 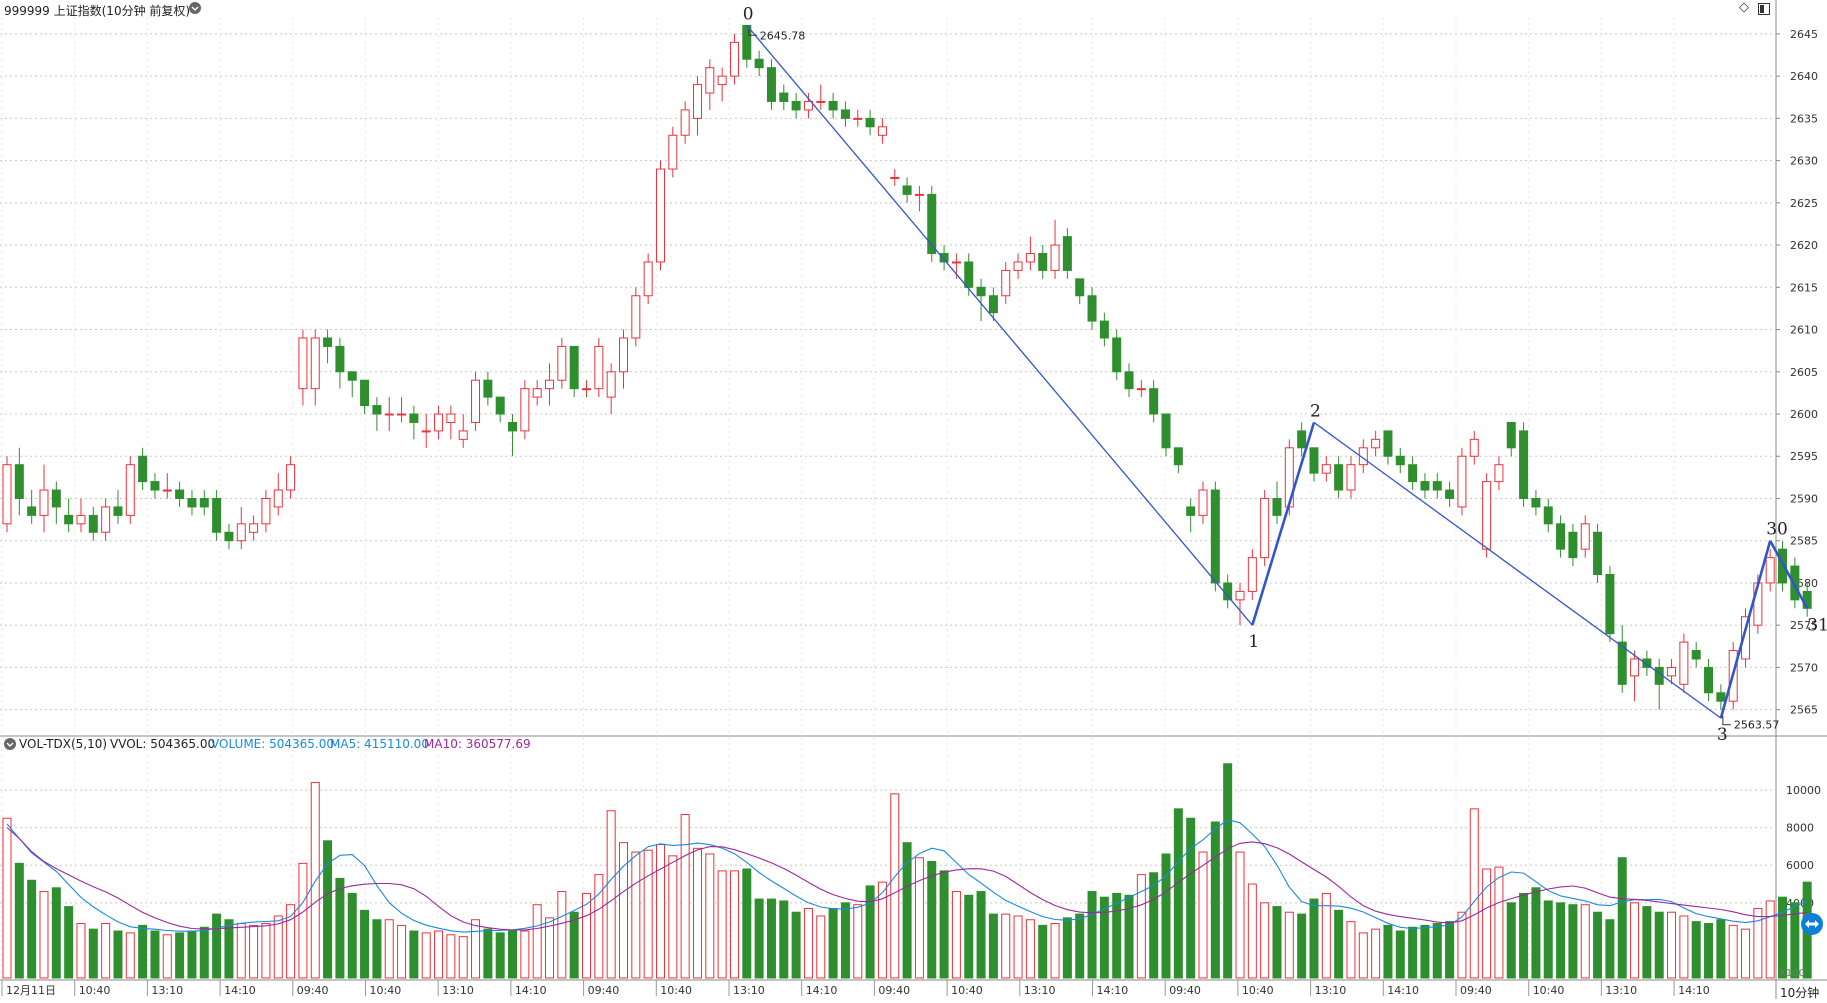 What do you see at coordinates (1792, 973) in the screenshot?
I see `vol-unit: X100` at bounding box center [1792, 973].